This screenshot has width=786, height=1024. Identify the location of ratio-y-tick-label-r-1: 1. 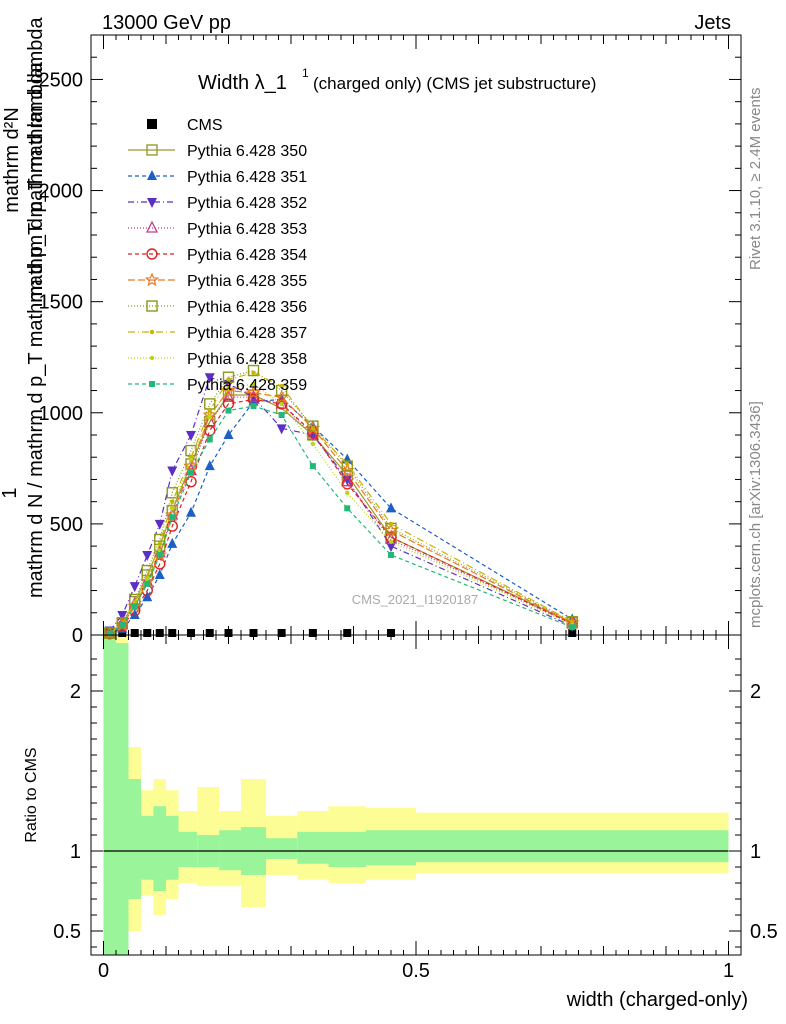
(755, 852).